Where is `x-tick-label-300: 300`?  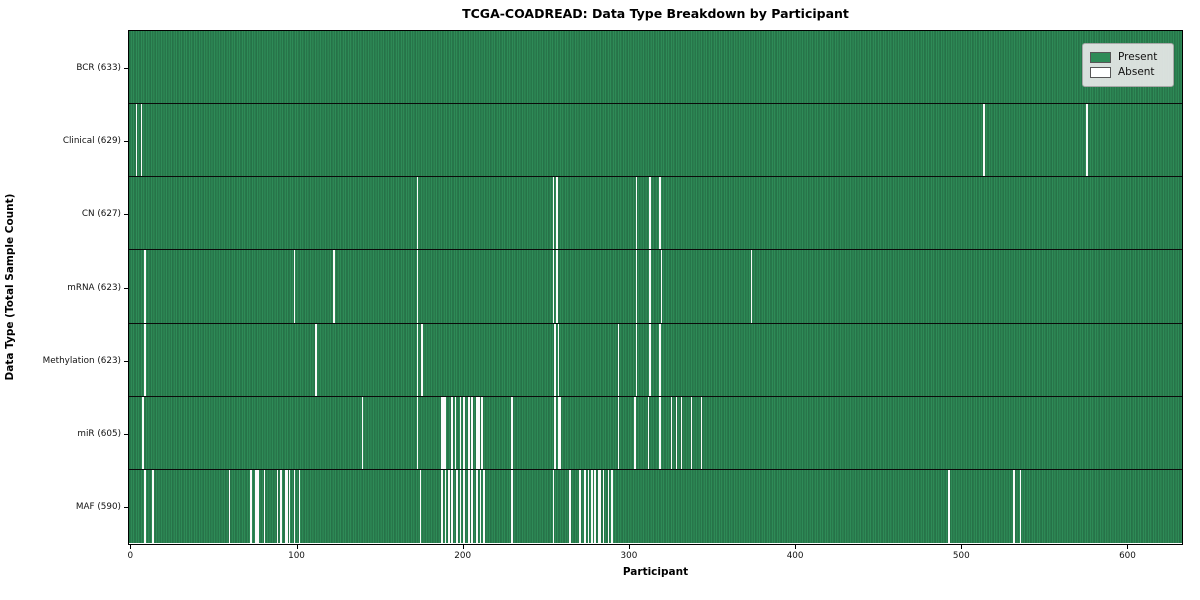 x-tick-label-300: 300 is located at coordinates (629, 556).